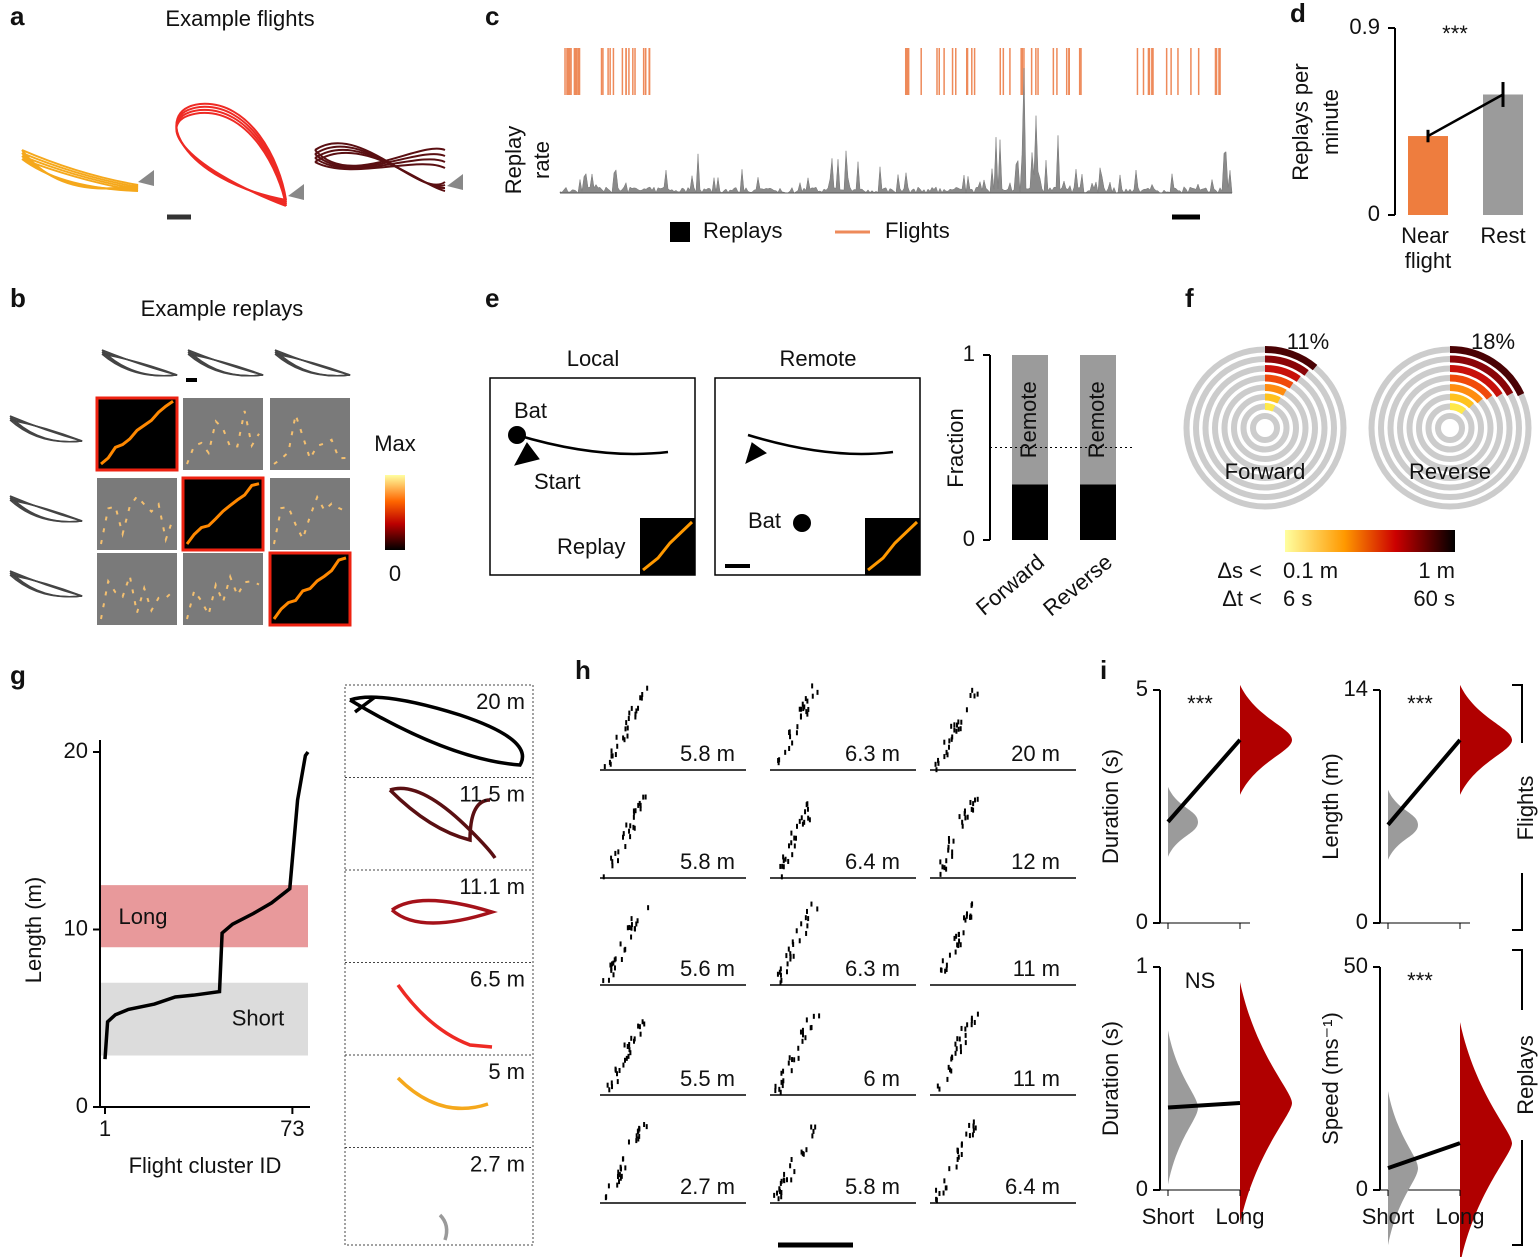  I want to click on axis-label: Fraction, so click(955, 447).